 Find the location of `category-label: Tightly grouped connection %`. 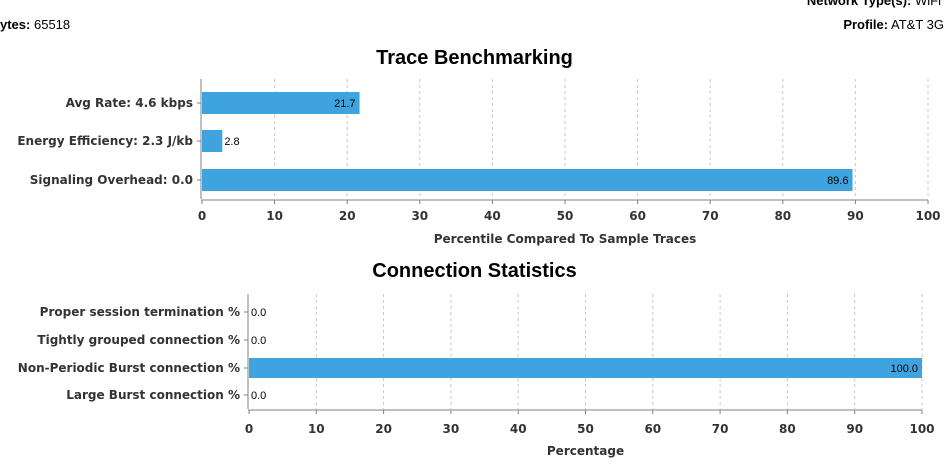

category-label: Tightly grouped connection % is located at coordinates (138, 340).